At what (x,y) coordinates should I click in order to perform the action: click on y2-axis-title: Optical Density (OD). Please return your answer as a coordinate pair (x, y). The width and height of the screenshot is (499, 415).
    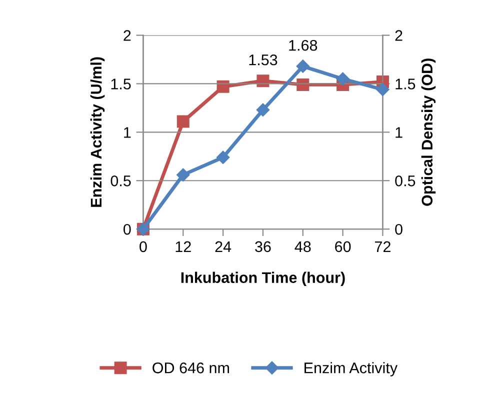
    Looking at the image, I should click on (428, 132).